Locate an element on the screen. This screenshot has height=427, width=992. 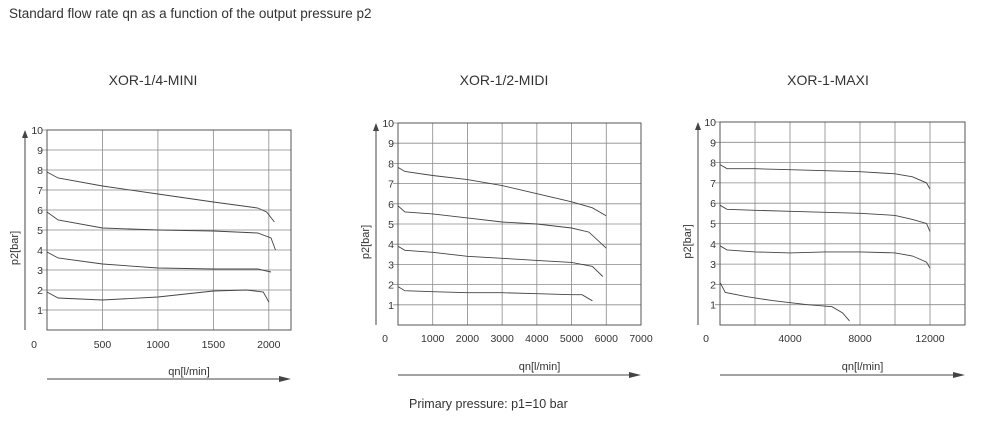
chart-title: XOR-1-MAXI is located at coordinates (828, 80).